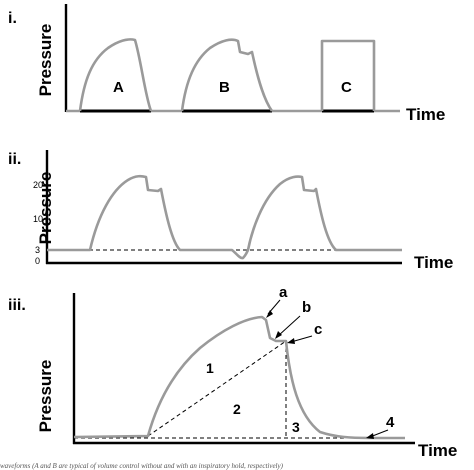 This screenshot has width=474, height=470. I want to click on panel-i-waveform-c, so click(348, 75).